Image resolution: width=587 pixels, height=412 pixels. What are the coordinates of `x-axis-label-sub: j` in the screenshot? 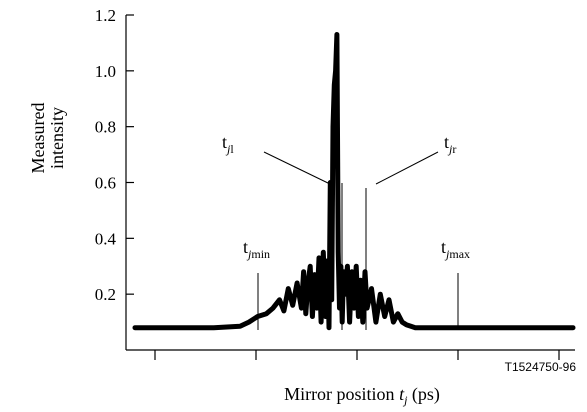 It's located at (405, 400).